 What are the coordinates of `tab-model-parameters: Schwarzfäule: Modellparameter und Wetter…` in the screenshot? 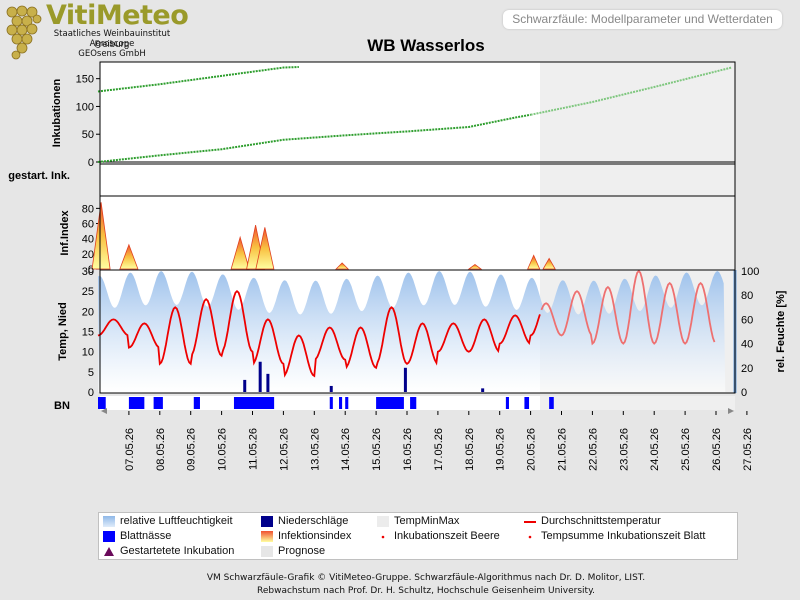 It's located at (642, 19).